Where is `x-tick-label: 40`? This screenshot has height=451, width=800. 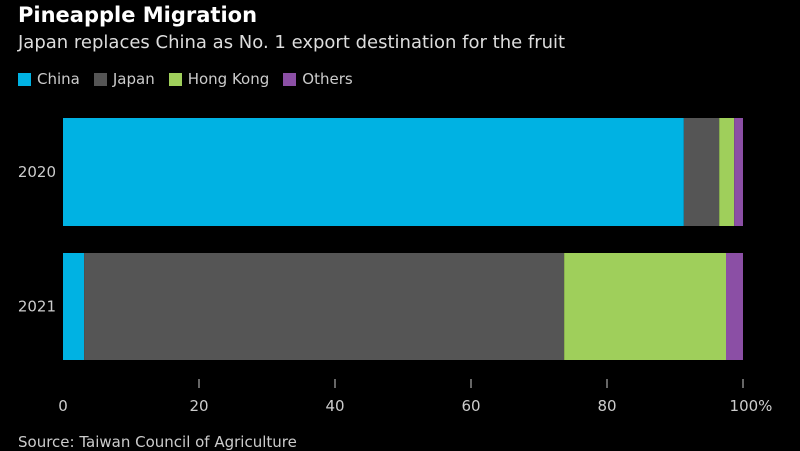 x-tick-label: 40 is located at coordinates (334, 406).